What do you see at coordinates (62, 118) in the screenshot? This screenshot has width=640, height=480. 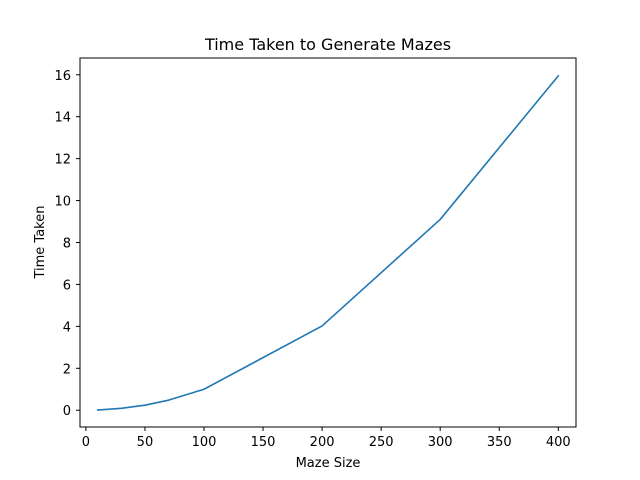 I see `y-tick-label: 14` at bounding box center [62, 118].